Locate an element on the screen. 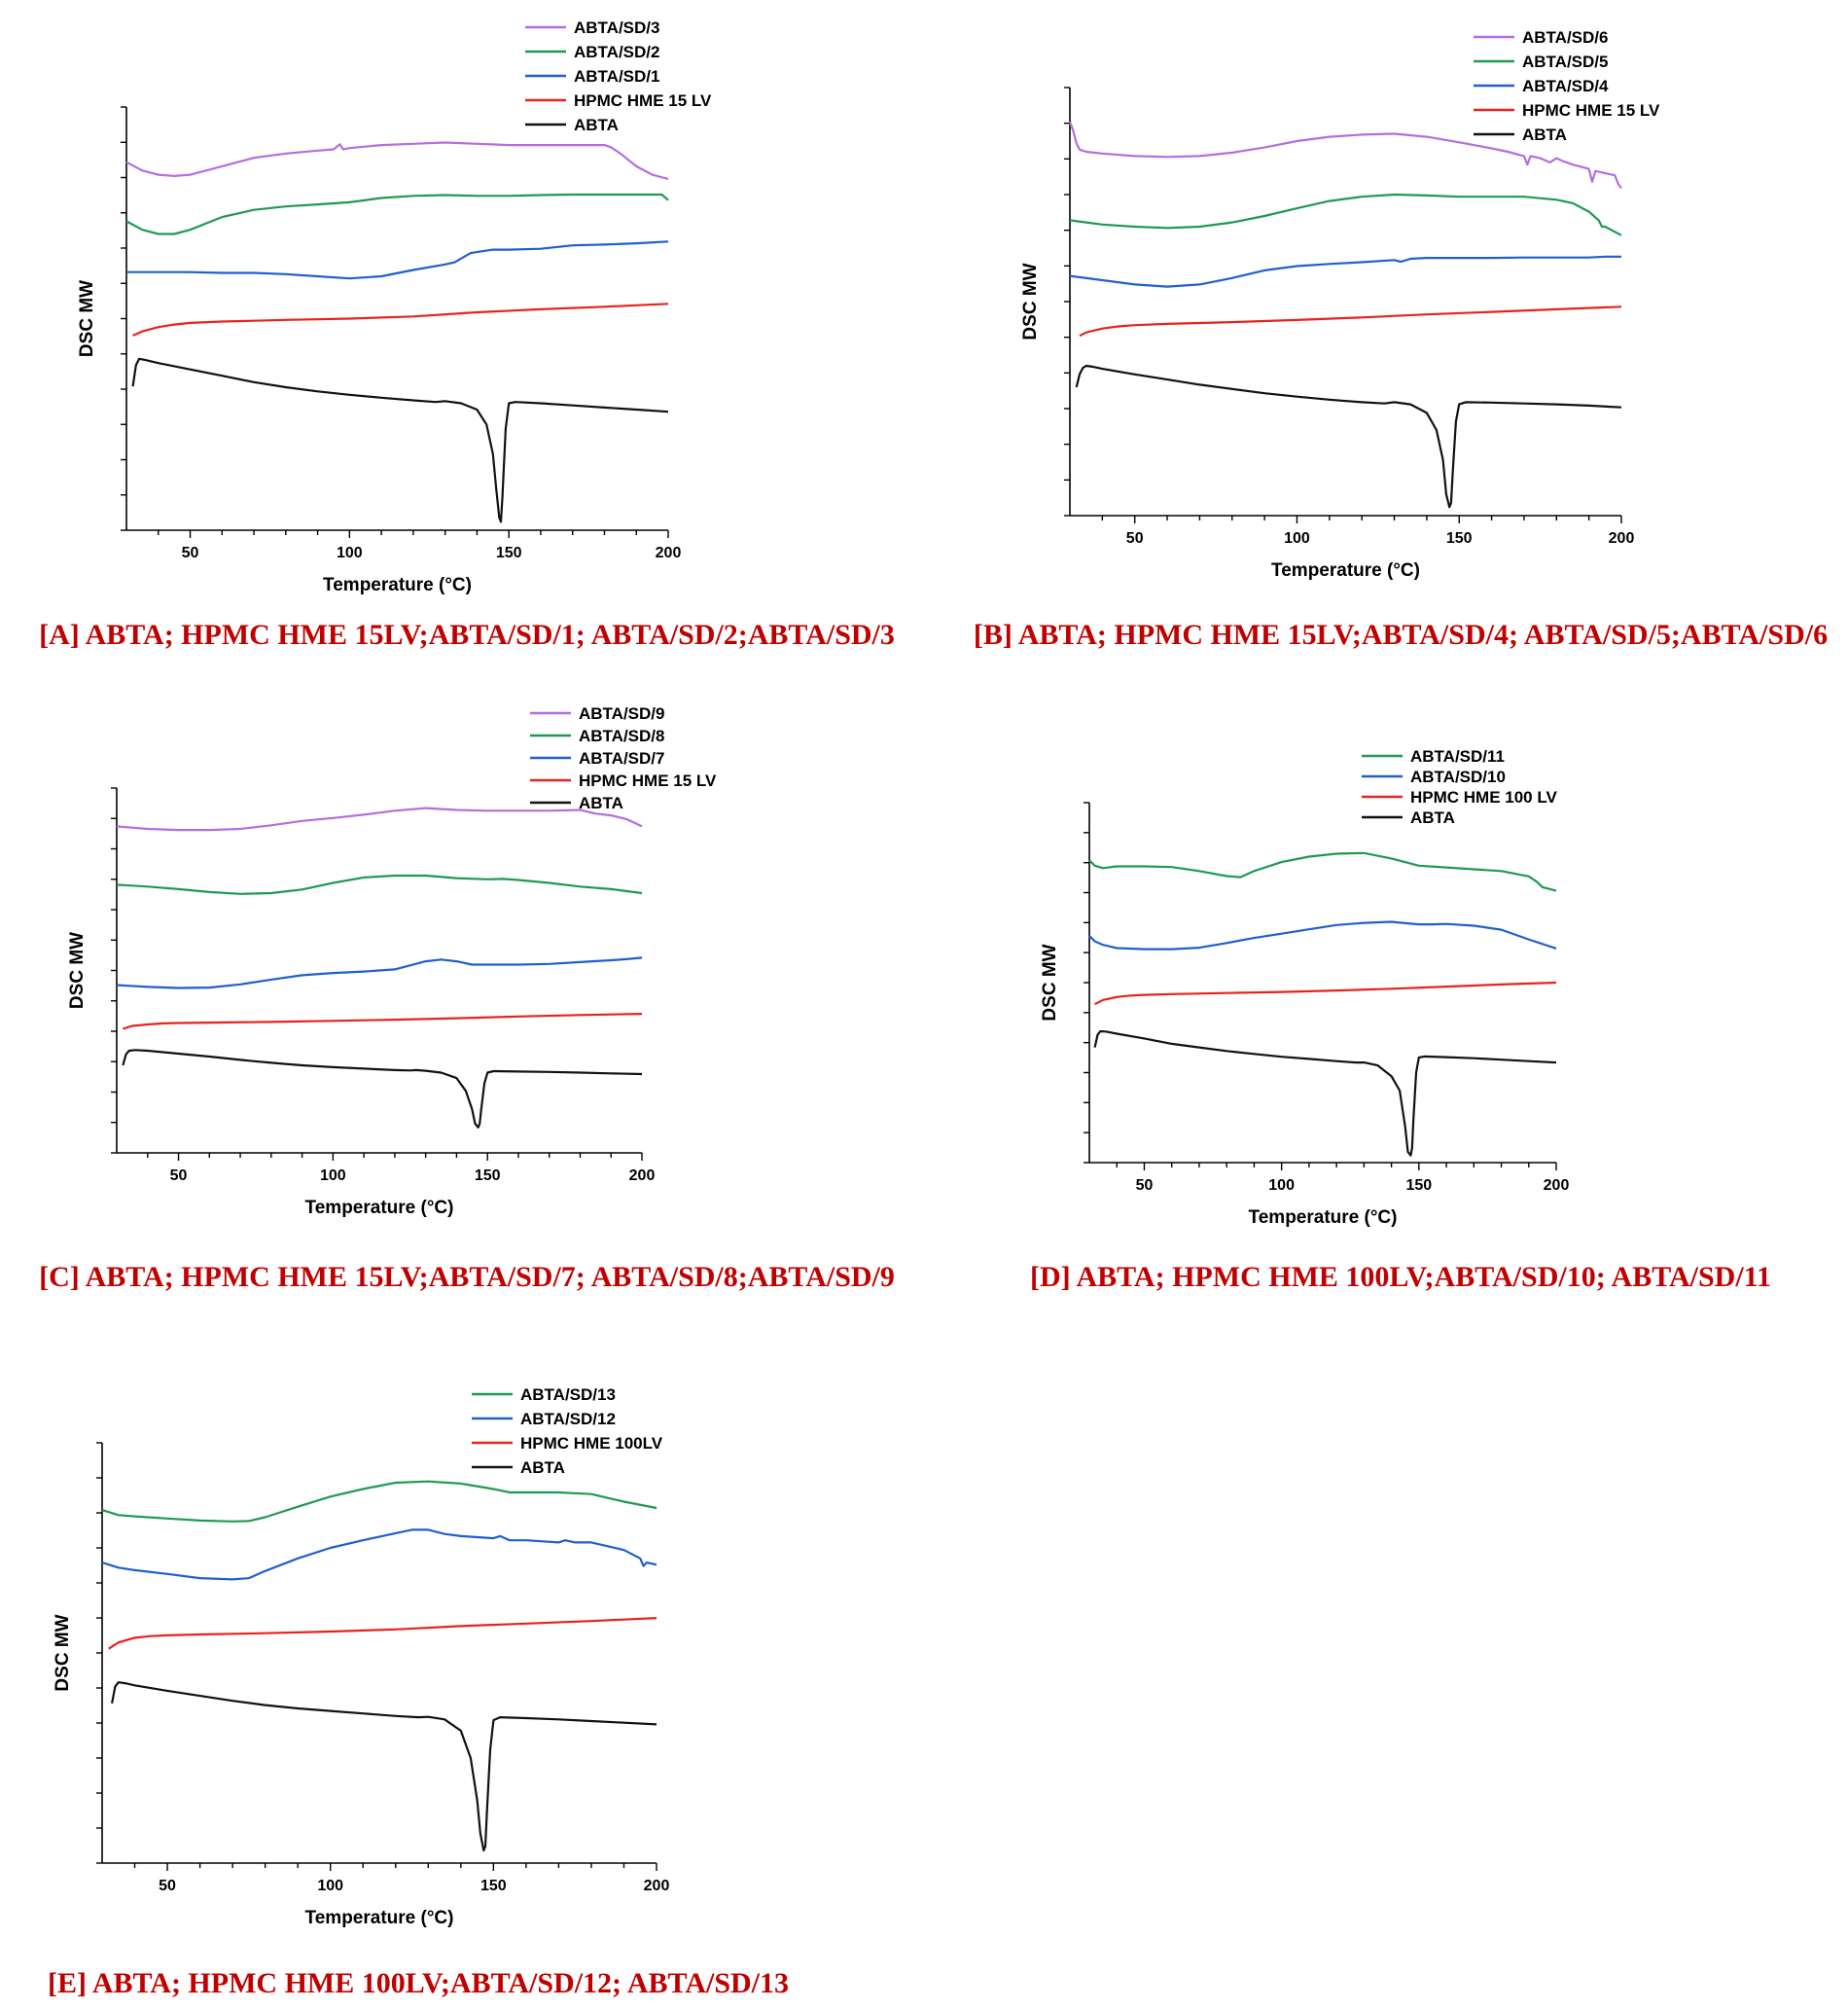 The height and width of the screenshot is (2010, 1848). legend-label: ABTA/SD/3 is located at coordinates (616, 27).